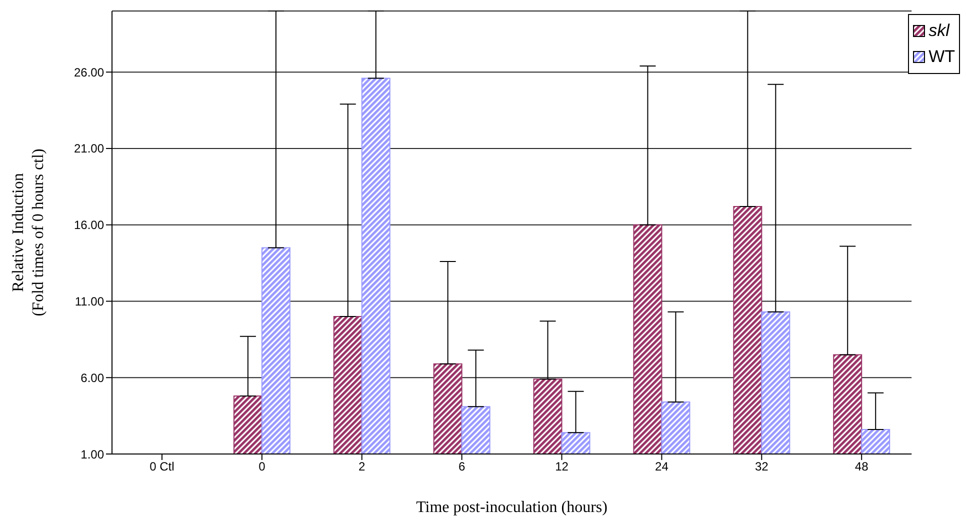  What do you see at coordinates (92, 454) in the screenshot?
I see `y-tick-label: 1.00` at bounding box center [92, 454].